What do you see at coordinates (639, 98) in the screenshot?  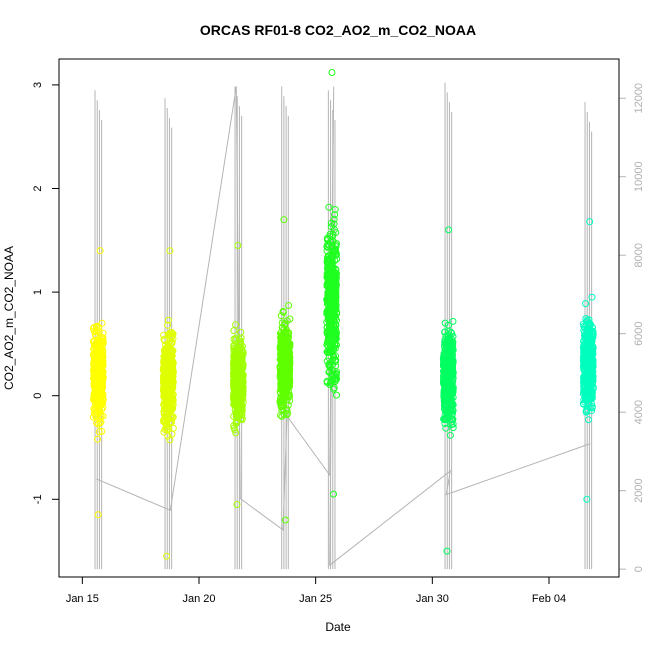 I see `y2-tick-label: 12000` at bounding box center [639, 98].